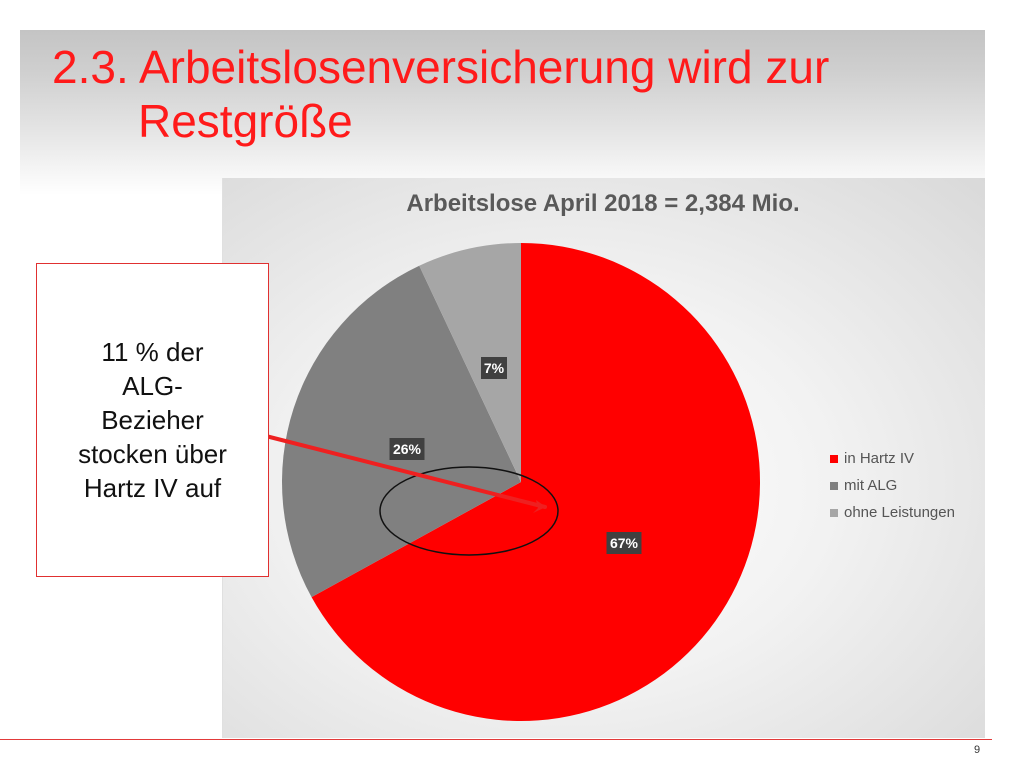 The width and height of the screenshot is (1024, 768). I want to click on data-label-text: 67%, so click(624, 543).